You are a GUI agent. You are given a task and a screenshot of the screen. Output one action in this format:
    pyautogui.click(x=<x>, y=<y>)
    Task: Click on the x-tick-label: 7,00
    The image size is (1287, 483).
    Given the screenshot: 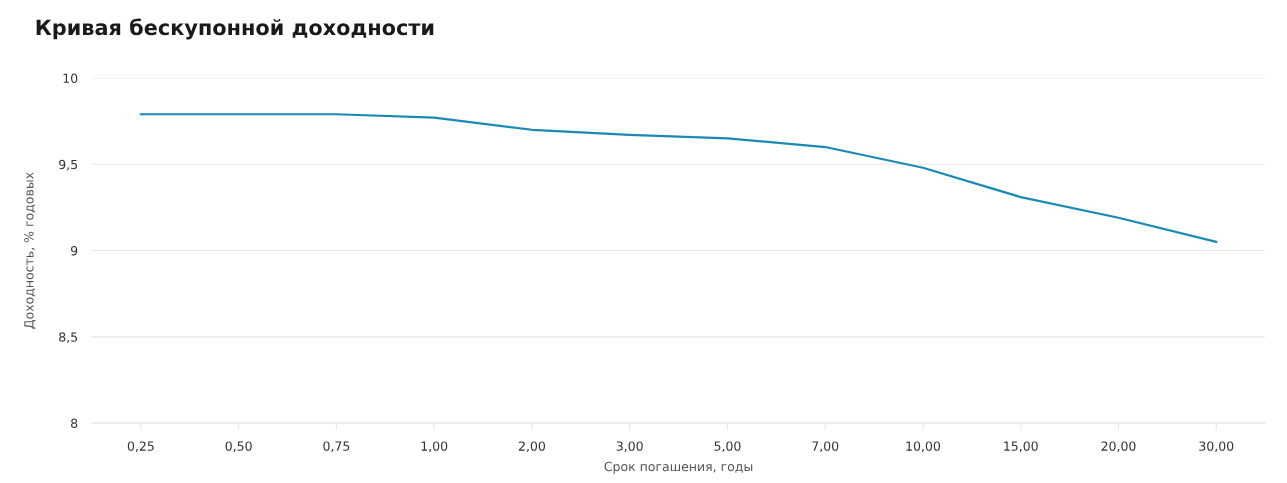 What is the action you would take?
    pyautogui.click(x=825, y=447)
    